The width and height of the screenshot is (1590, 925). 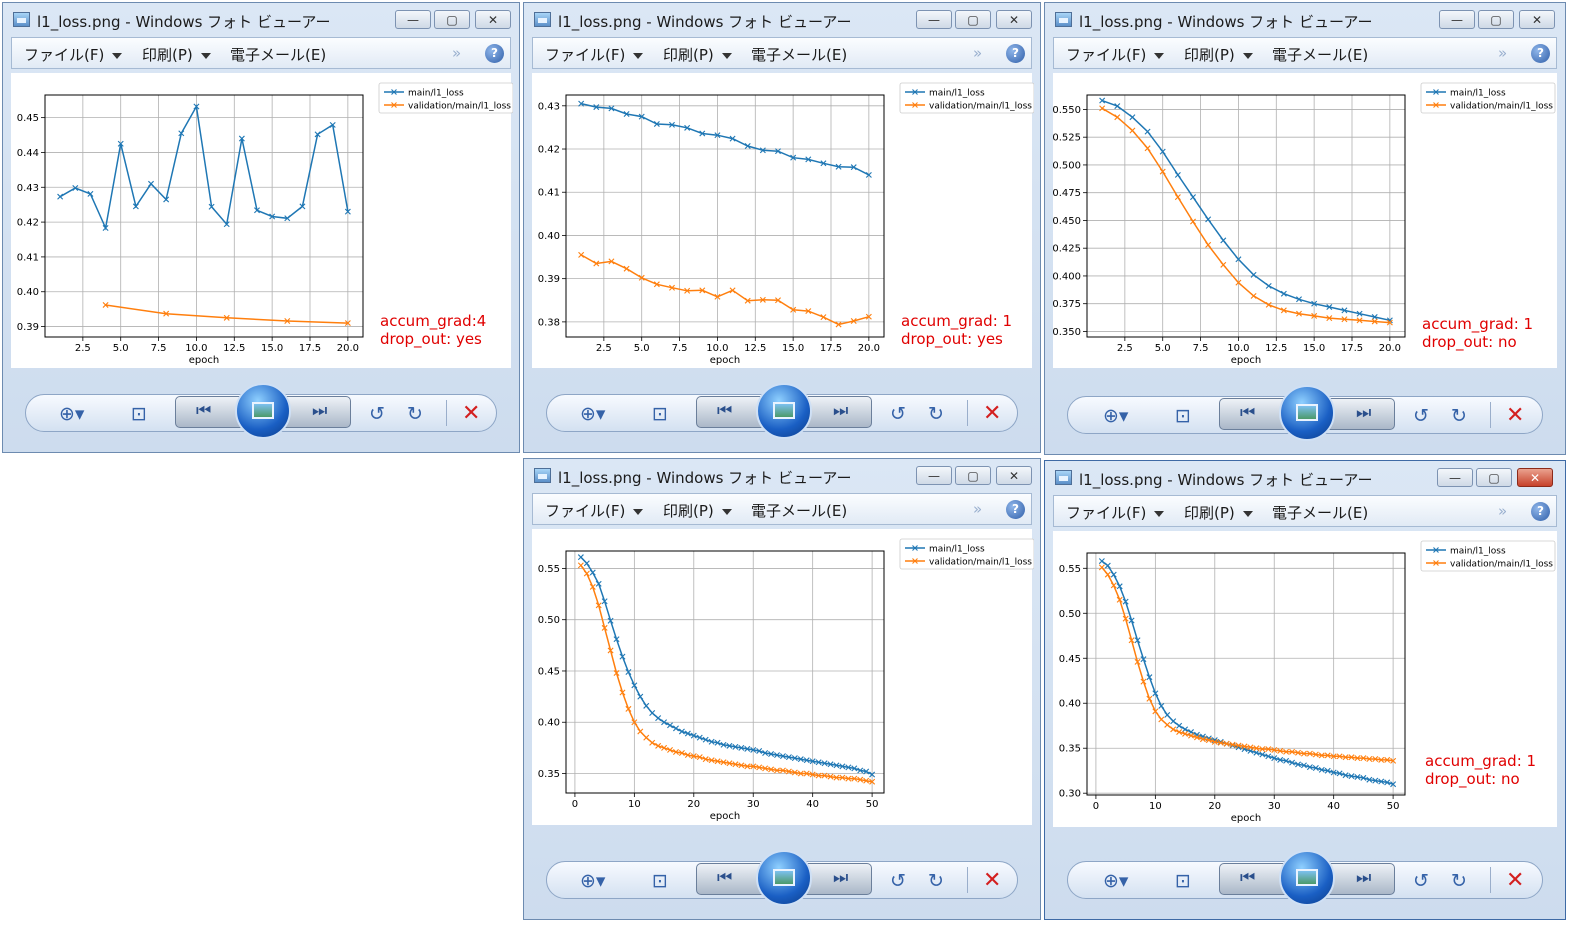 I want to click on legend-label: validation/main/l1_loss, so click(x=980, y=563).